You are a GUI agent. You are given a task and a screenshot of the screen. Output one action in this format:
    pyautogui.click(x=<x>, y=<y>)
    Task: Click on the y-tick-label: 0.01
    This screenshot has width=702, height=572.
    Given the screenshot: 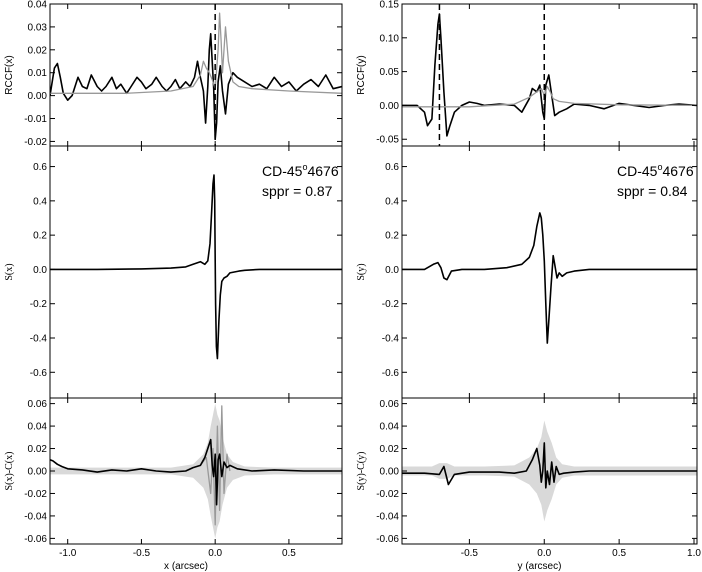 What is the action you would take?
    pyautogui.click(x=38, y=73)
    